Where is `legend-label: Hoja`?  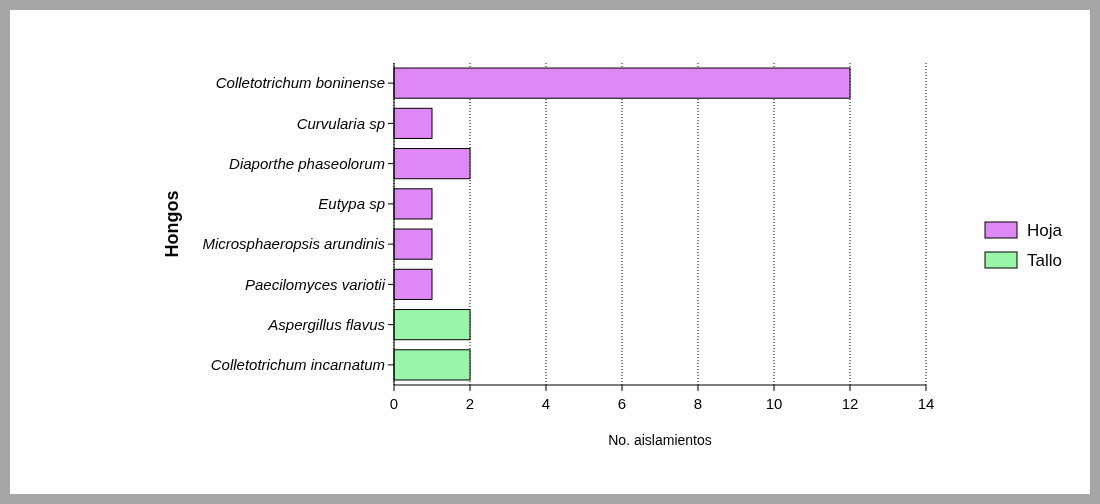
legend-label: Hoja is located at coordinates (1045, 230).